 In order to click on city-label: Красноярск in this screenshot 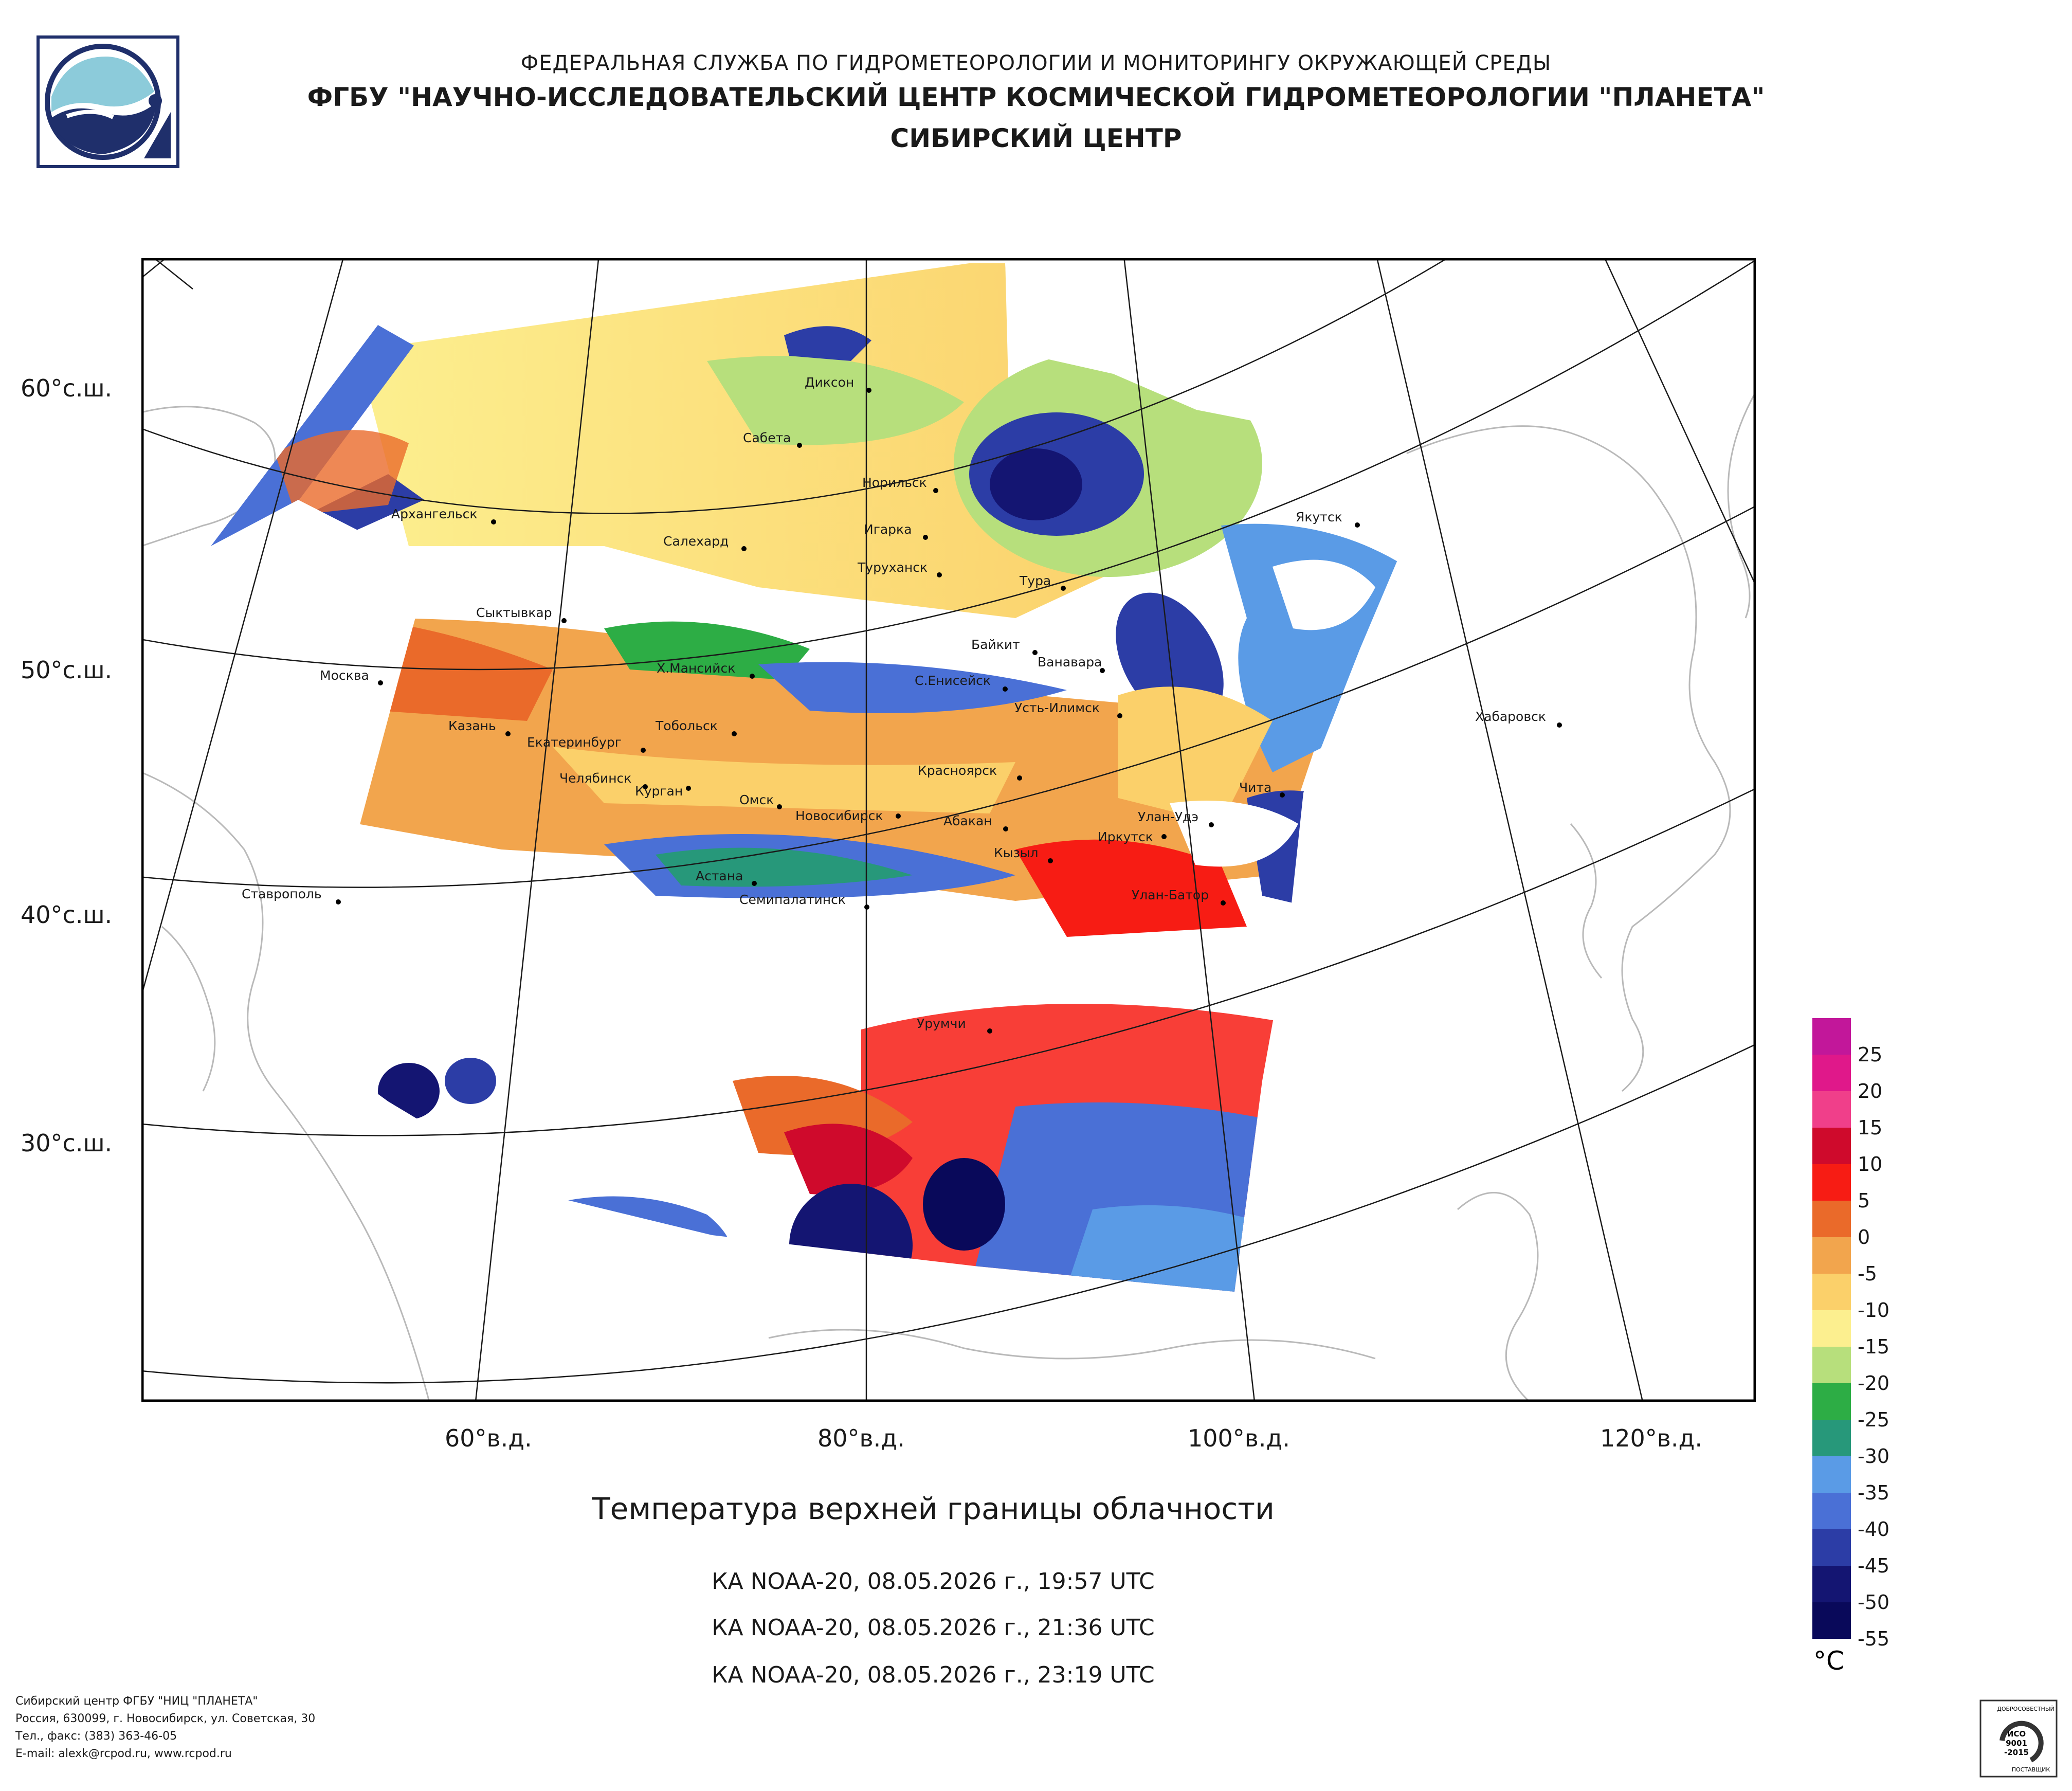, I will do `click(957, 771)`.